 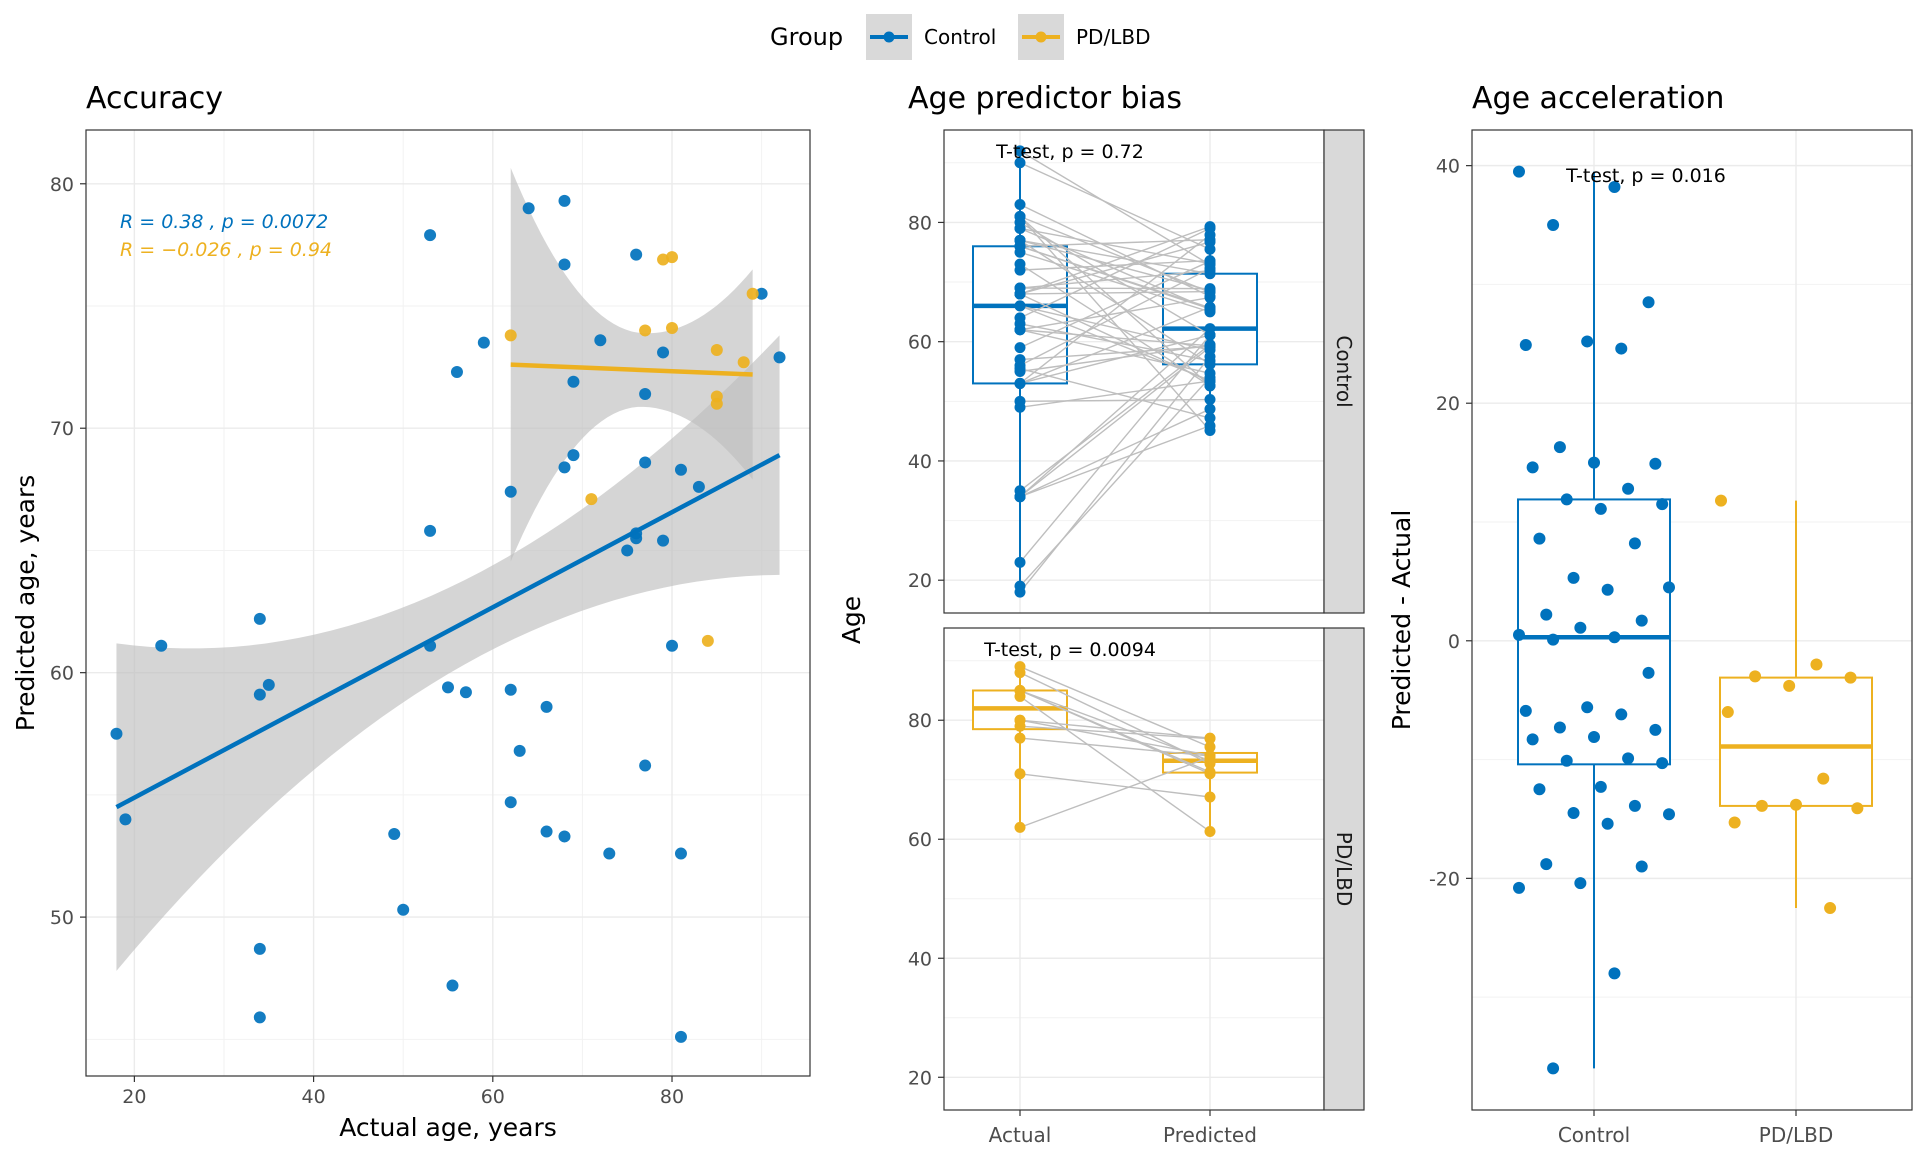 I want to click on facet-control: Control T-test, p = 0.72 20 40 60 80, so click(x=1136, y=371).